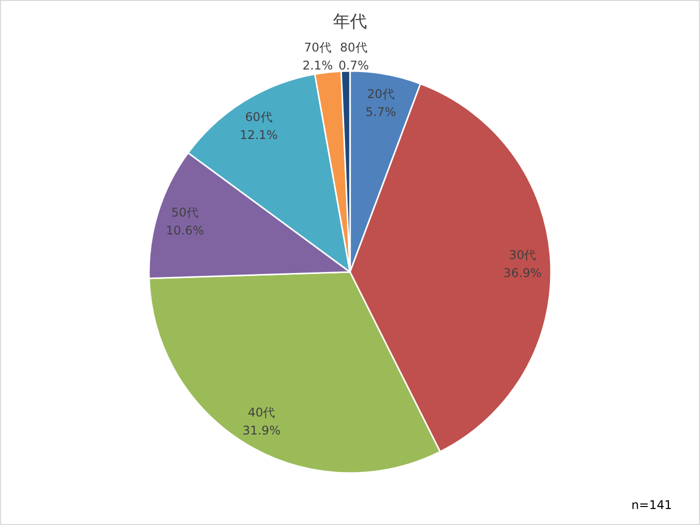 The height and width of the screenshot is (525, 700). Describe the element at coordinates (353, 65) in the screenshot. I see `data-label: 0.7%` at that location.